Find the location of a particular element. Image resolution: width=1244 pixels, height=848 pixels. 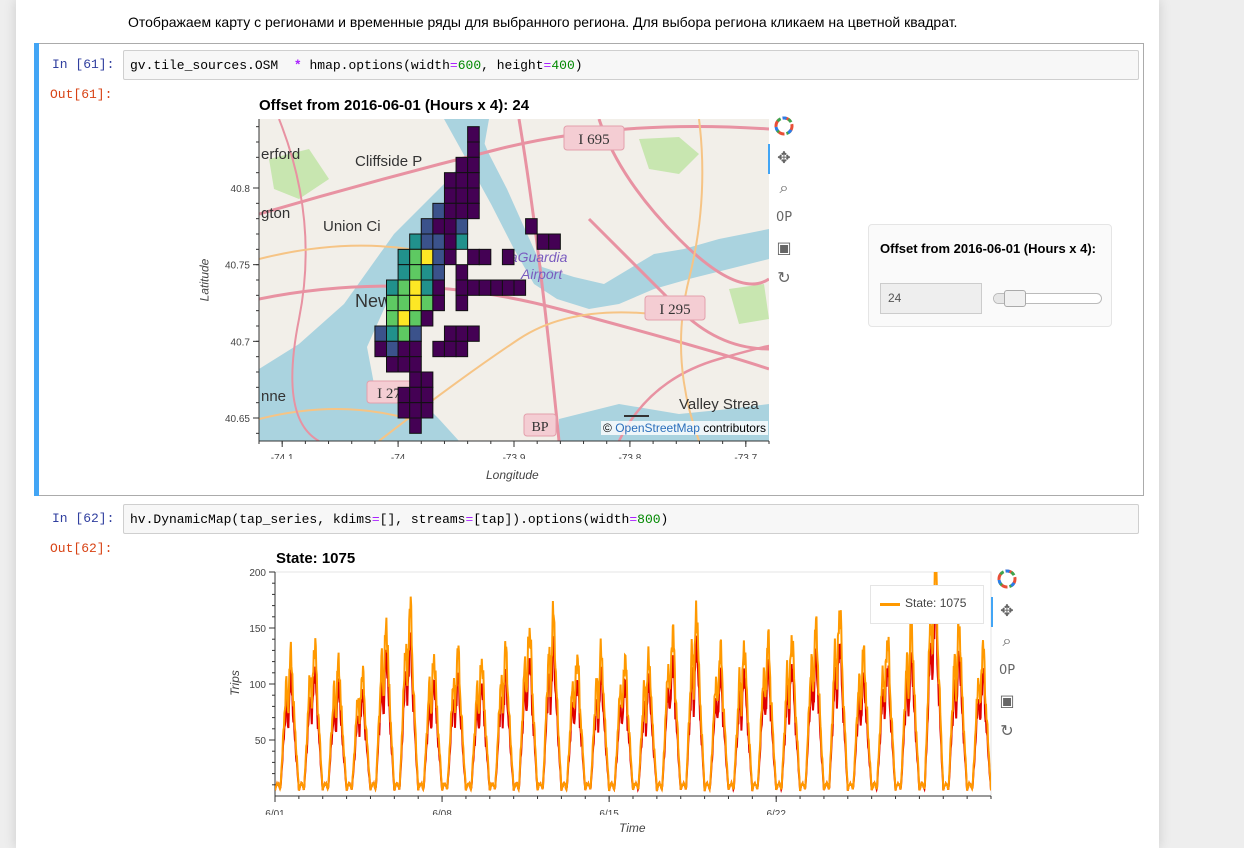

map-x-tick-label: -74 is located at coordinates (398, 456).